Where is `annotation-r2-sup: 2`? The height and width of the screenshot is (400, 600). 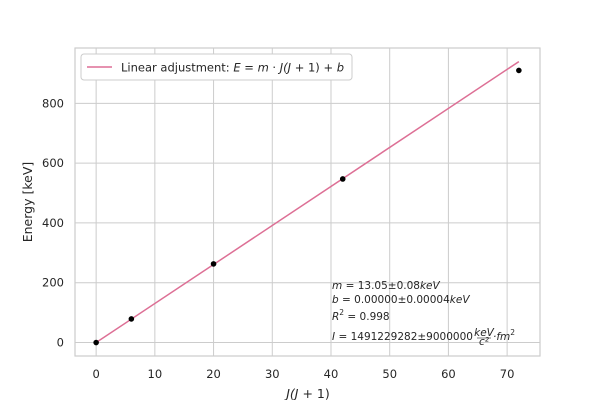
annotation-r2-sup: 2 is located at coordinates (341, 312).